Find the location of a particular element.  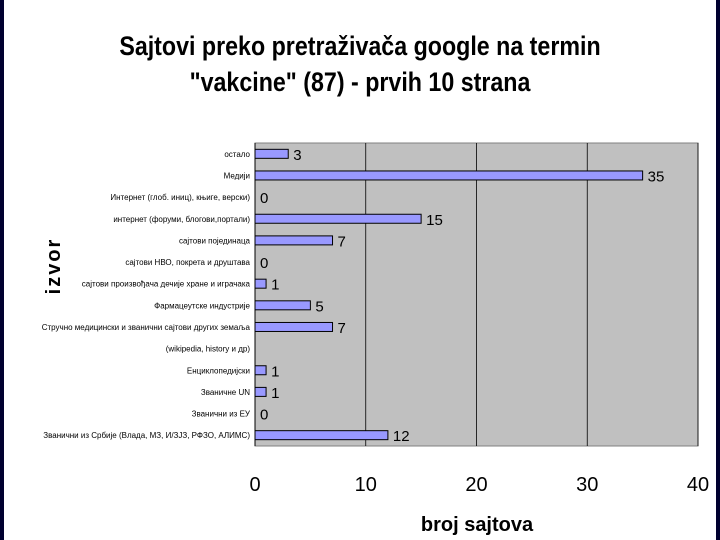

category-label: сајтови НВО, покрета и друштава is located at coordinates (187, 262).